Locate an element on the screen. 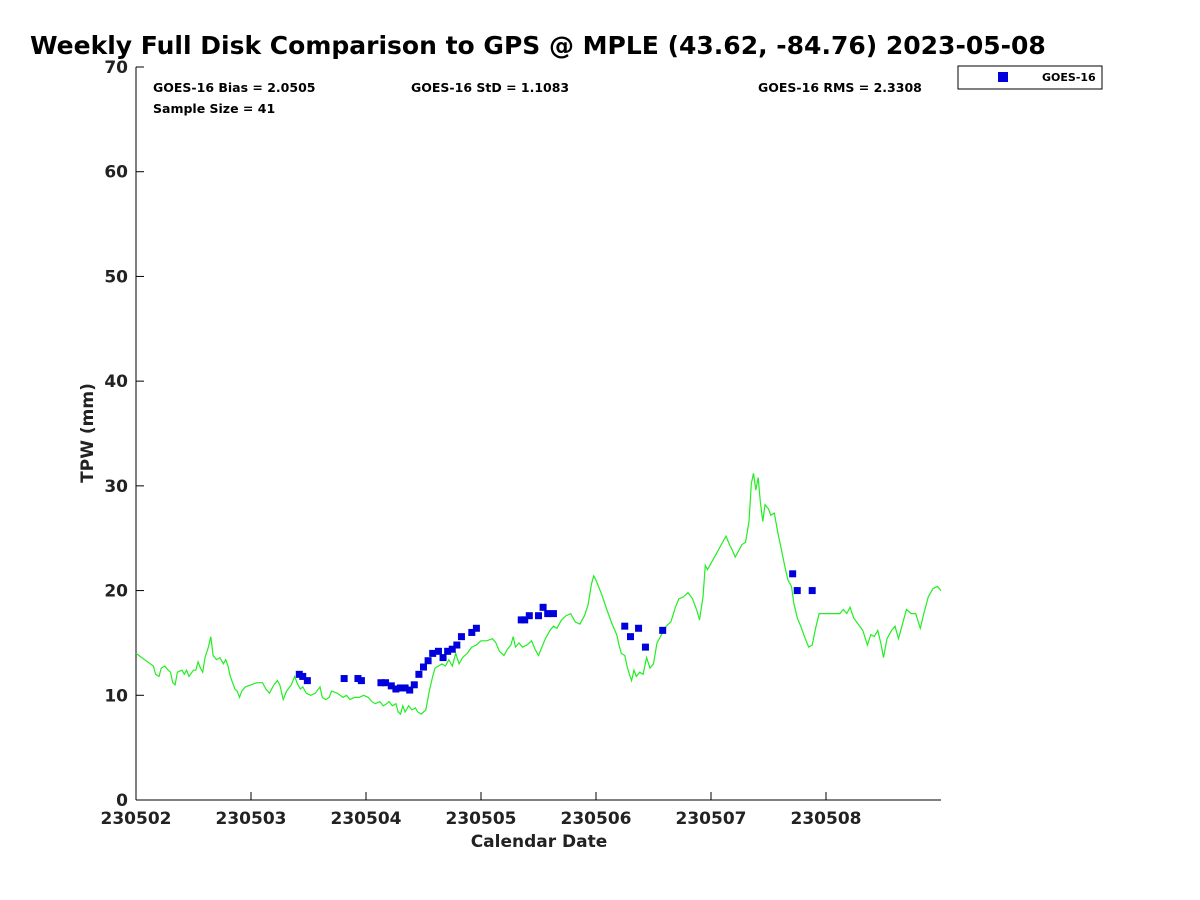 This screenshot has width=1200, height=900. x-tick-label: 230506 is located at coordinates (596, 819).